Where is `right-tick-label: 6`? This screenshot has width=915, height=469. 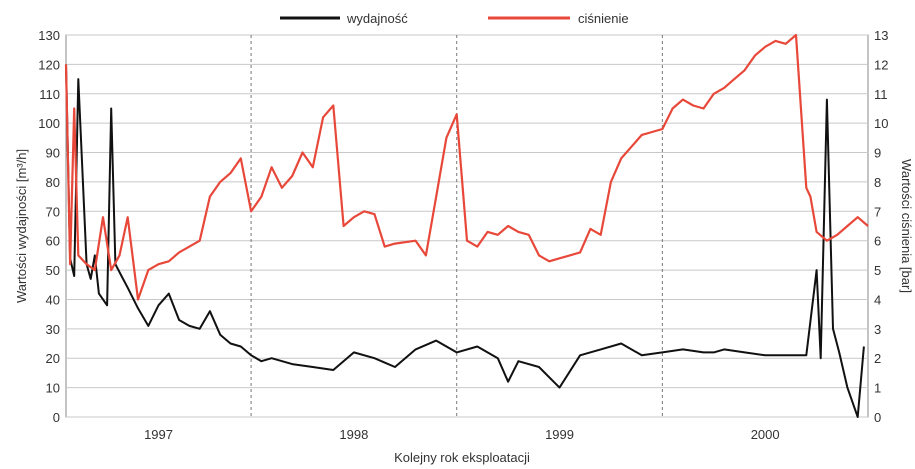 right-tick-label: 6 is located at coordinates (877, 241).